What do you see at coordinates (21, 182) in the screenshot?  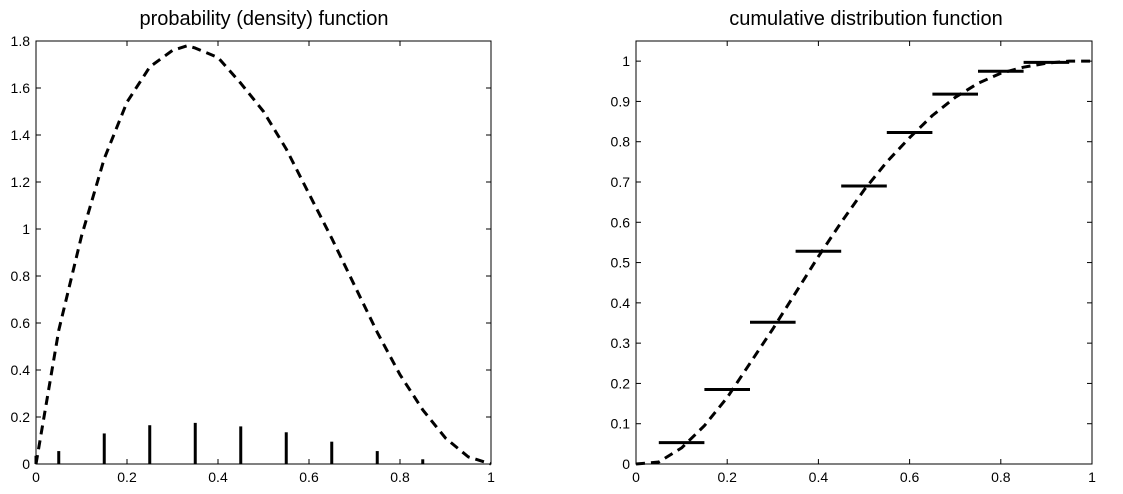 I see `pdf-y-tick-label: 1.2` at bounding box center [21, 182].